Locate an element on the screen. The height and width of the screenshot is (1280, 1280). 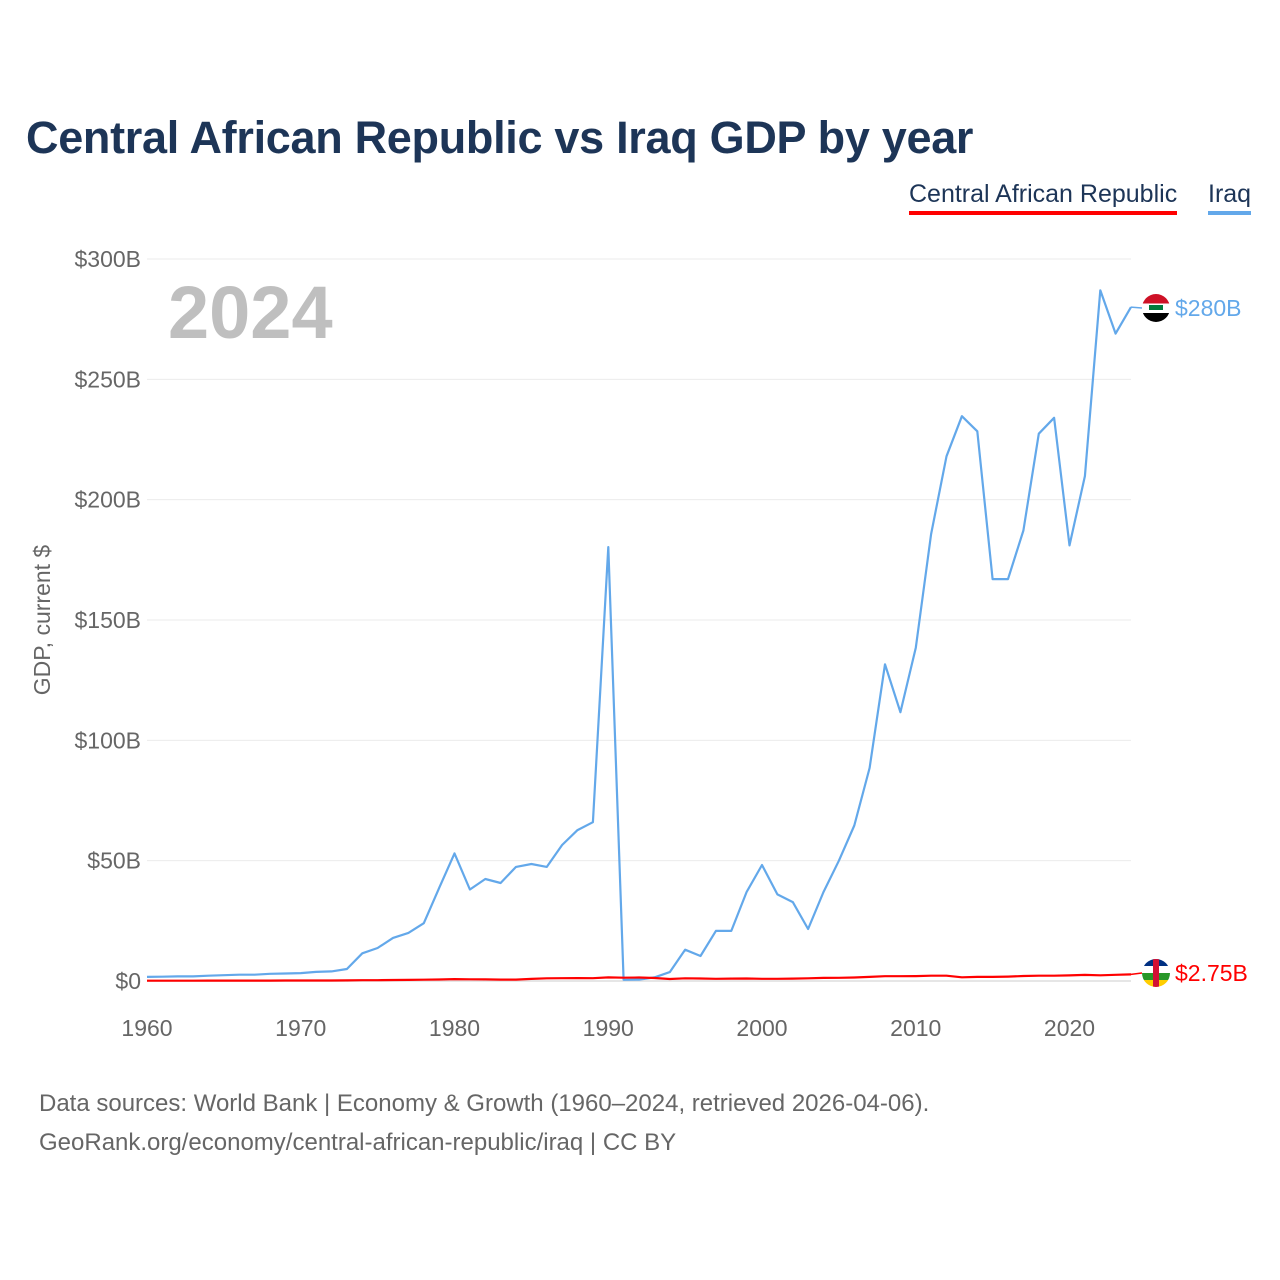
iraq-flag-icon is located at coordinates (1156, 308).